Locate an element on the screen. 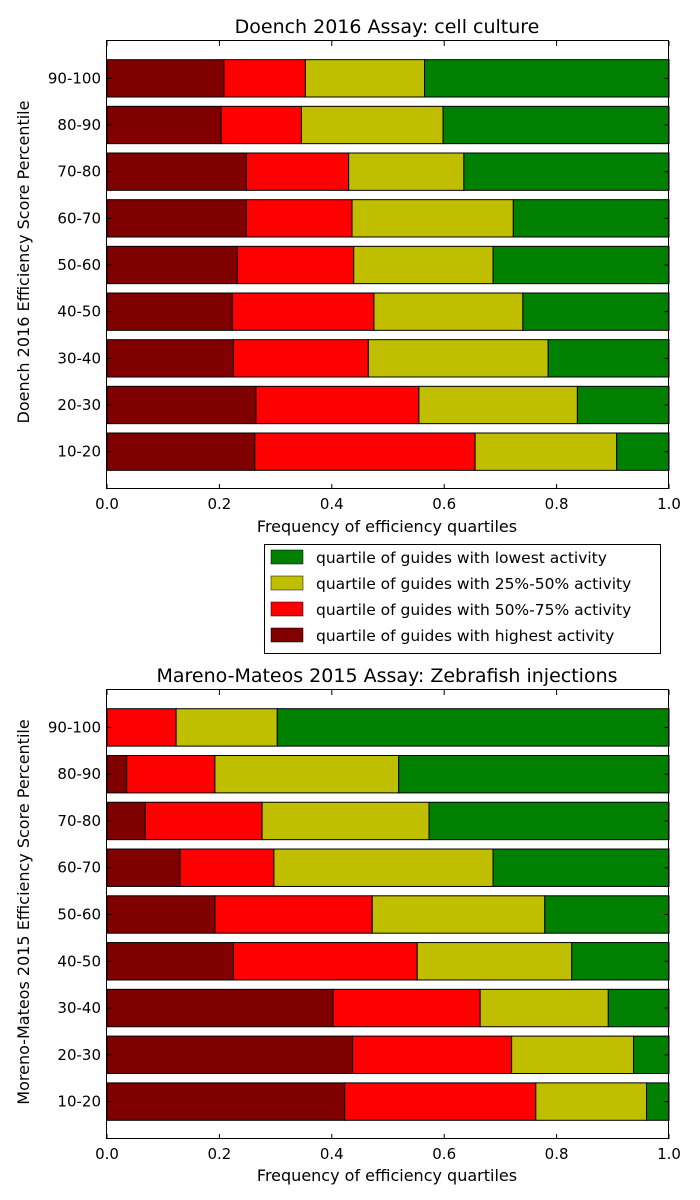 This screenshot has width=700, height=1200. chart-1-bar-70-80-highest is located at coordinates (176, 171).